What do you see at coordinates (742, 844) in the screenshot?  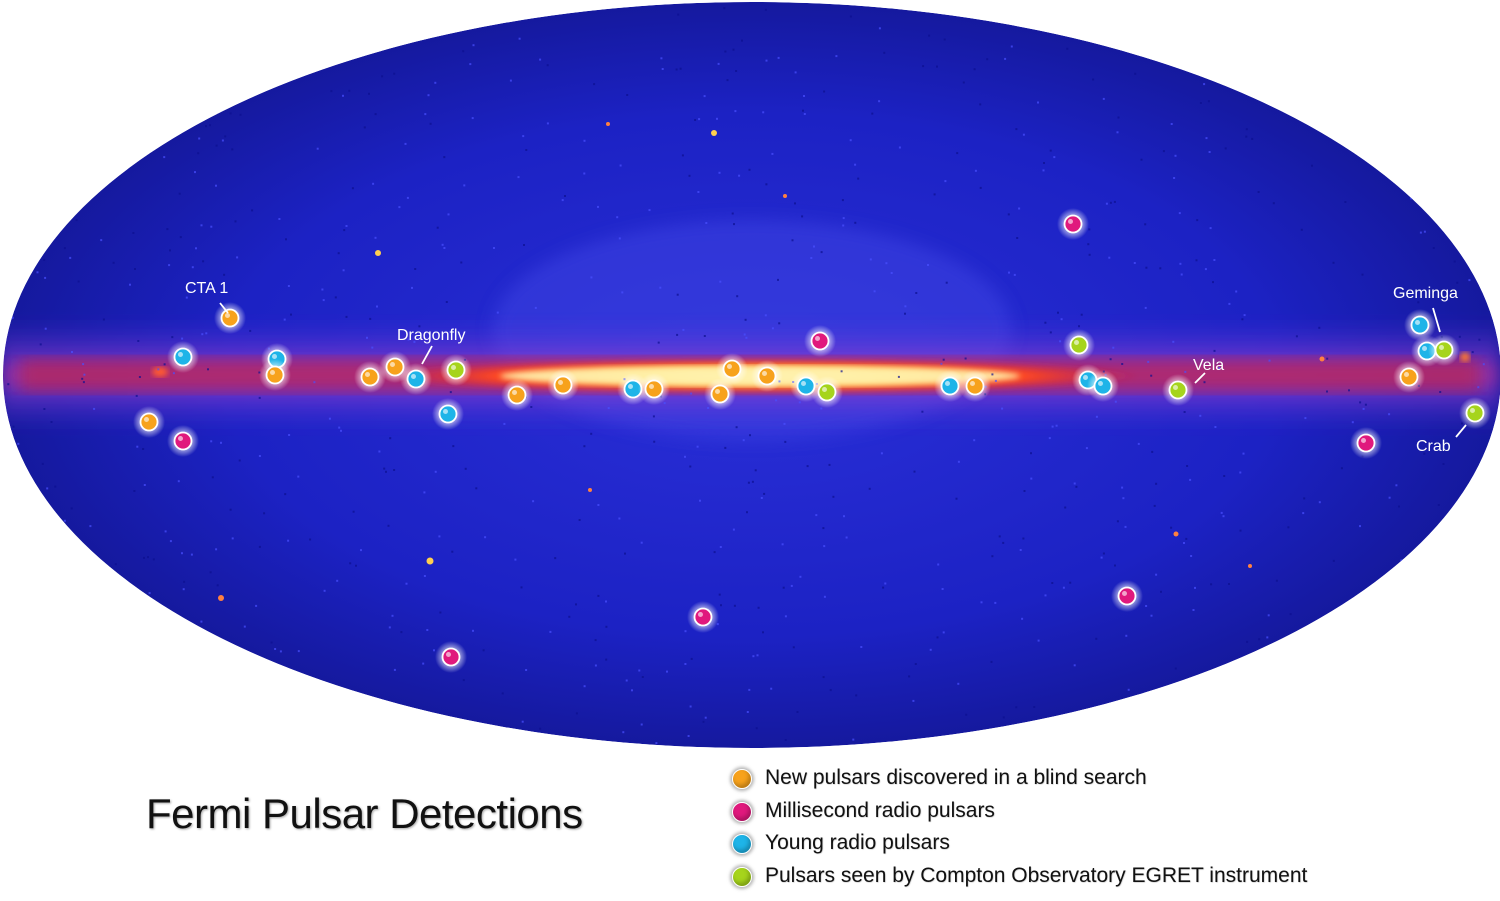 I see `cyan-dot-icon` at bounding box center [742, 844].